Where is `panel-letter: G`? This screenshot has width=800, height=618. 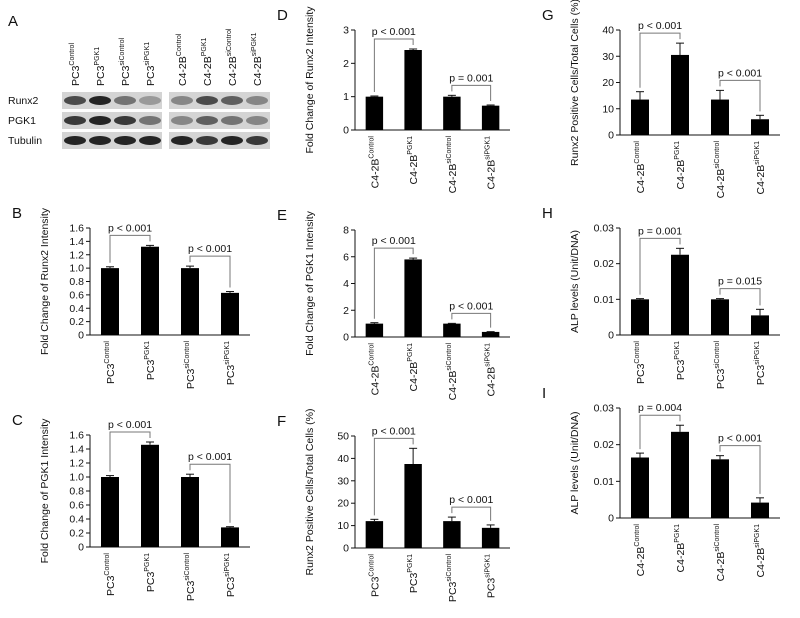
panel-letter: G is located at coordinates (548, 15).